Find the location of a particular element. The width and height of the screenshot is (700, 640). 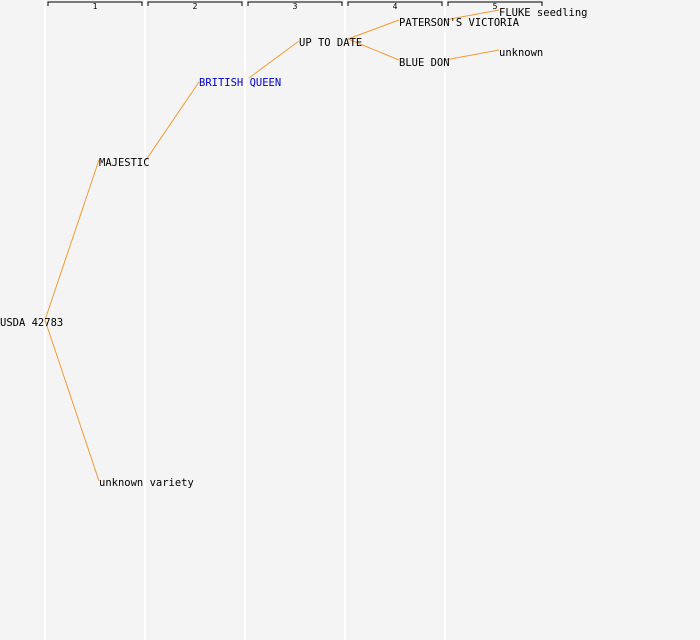

pedigree-node-n7: FLUKE seedling is located at coordinates (543, 13).